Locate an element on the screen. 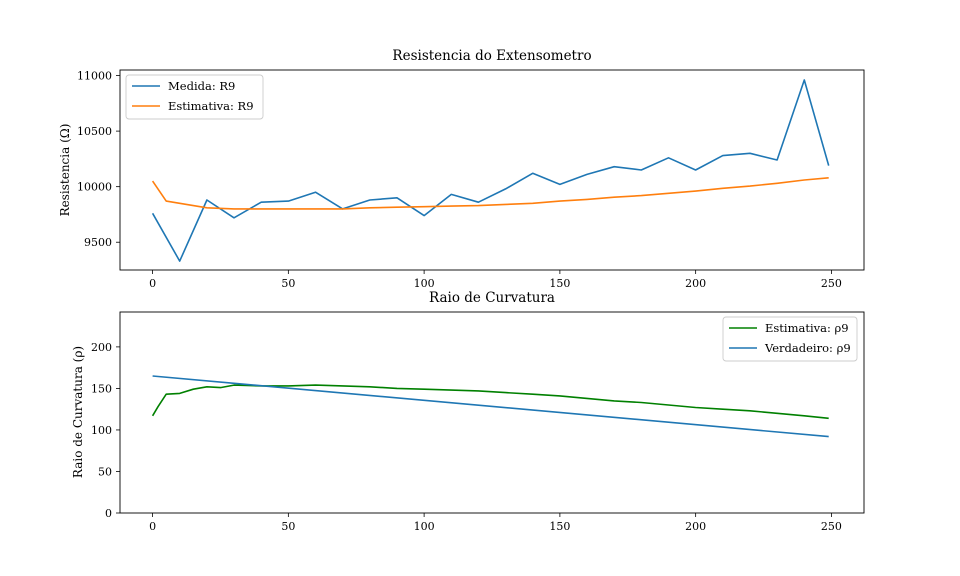 This screenshot has height=576, width=960. resistance-x-tick-label-100: 100 is located at coordinates (424, 283).